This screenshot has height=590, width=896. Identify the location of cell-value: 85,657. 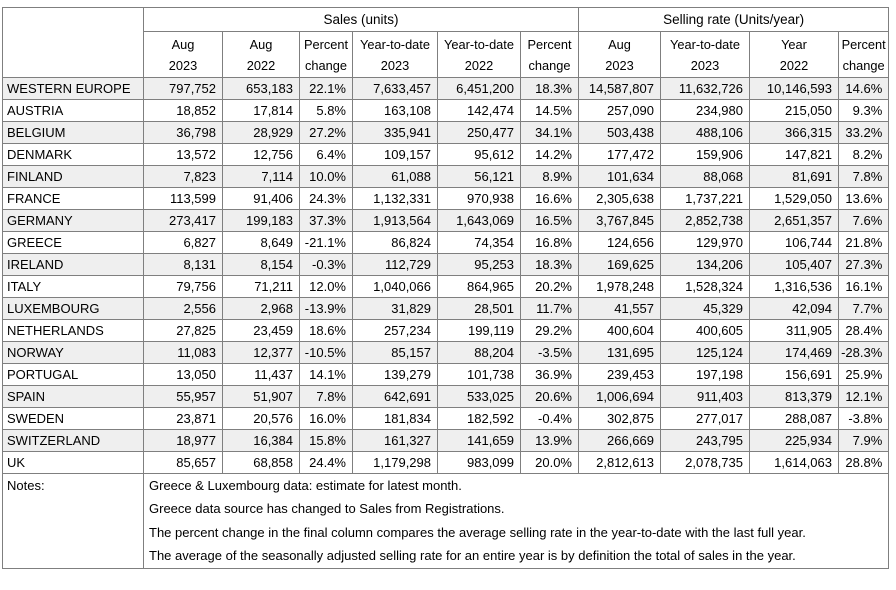
(183, 462).